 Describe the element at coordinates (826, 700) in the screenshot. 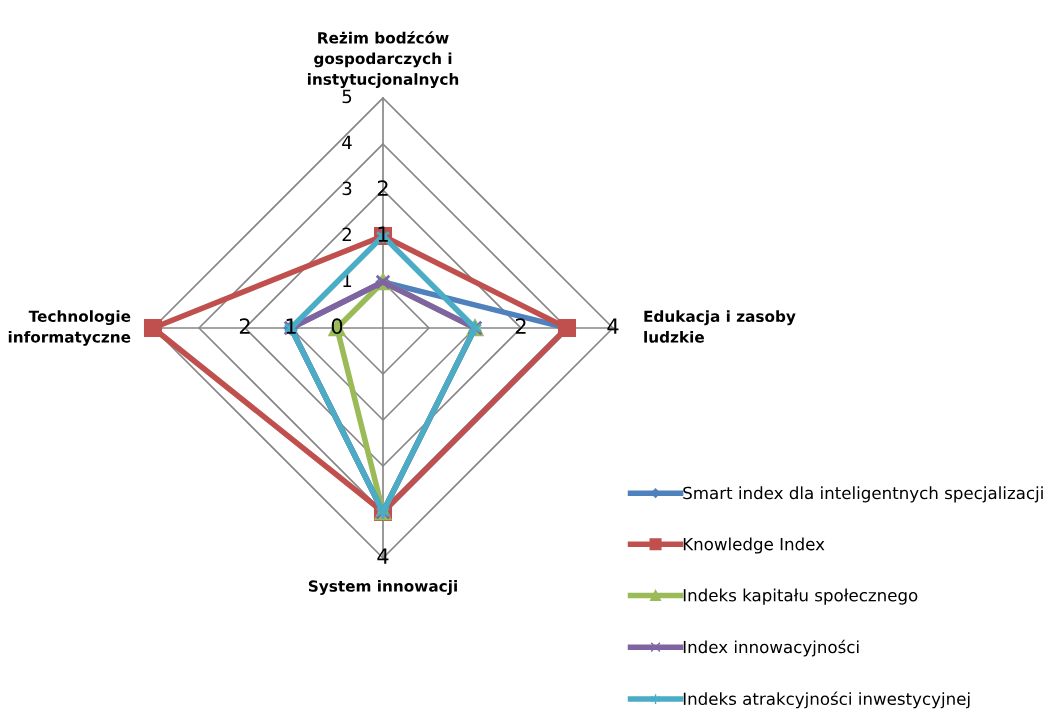

I see `legend-label: Indeks atrakcyjności inwestycyjnej` at that location.